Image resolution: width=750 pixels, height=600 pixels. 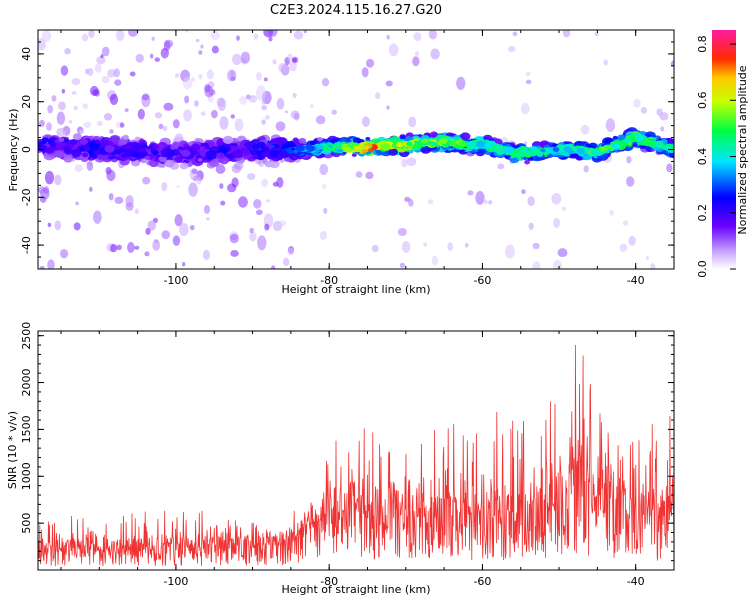 What do you see at coordinates (702, 213) in the screenshot?
I see `colorbar-tick-label: 0.2` at bounding box center [702, 213].